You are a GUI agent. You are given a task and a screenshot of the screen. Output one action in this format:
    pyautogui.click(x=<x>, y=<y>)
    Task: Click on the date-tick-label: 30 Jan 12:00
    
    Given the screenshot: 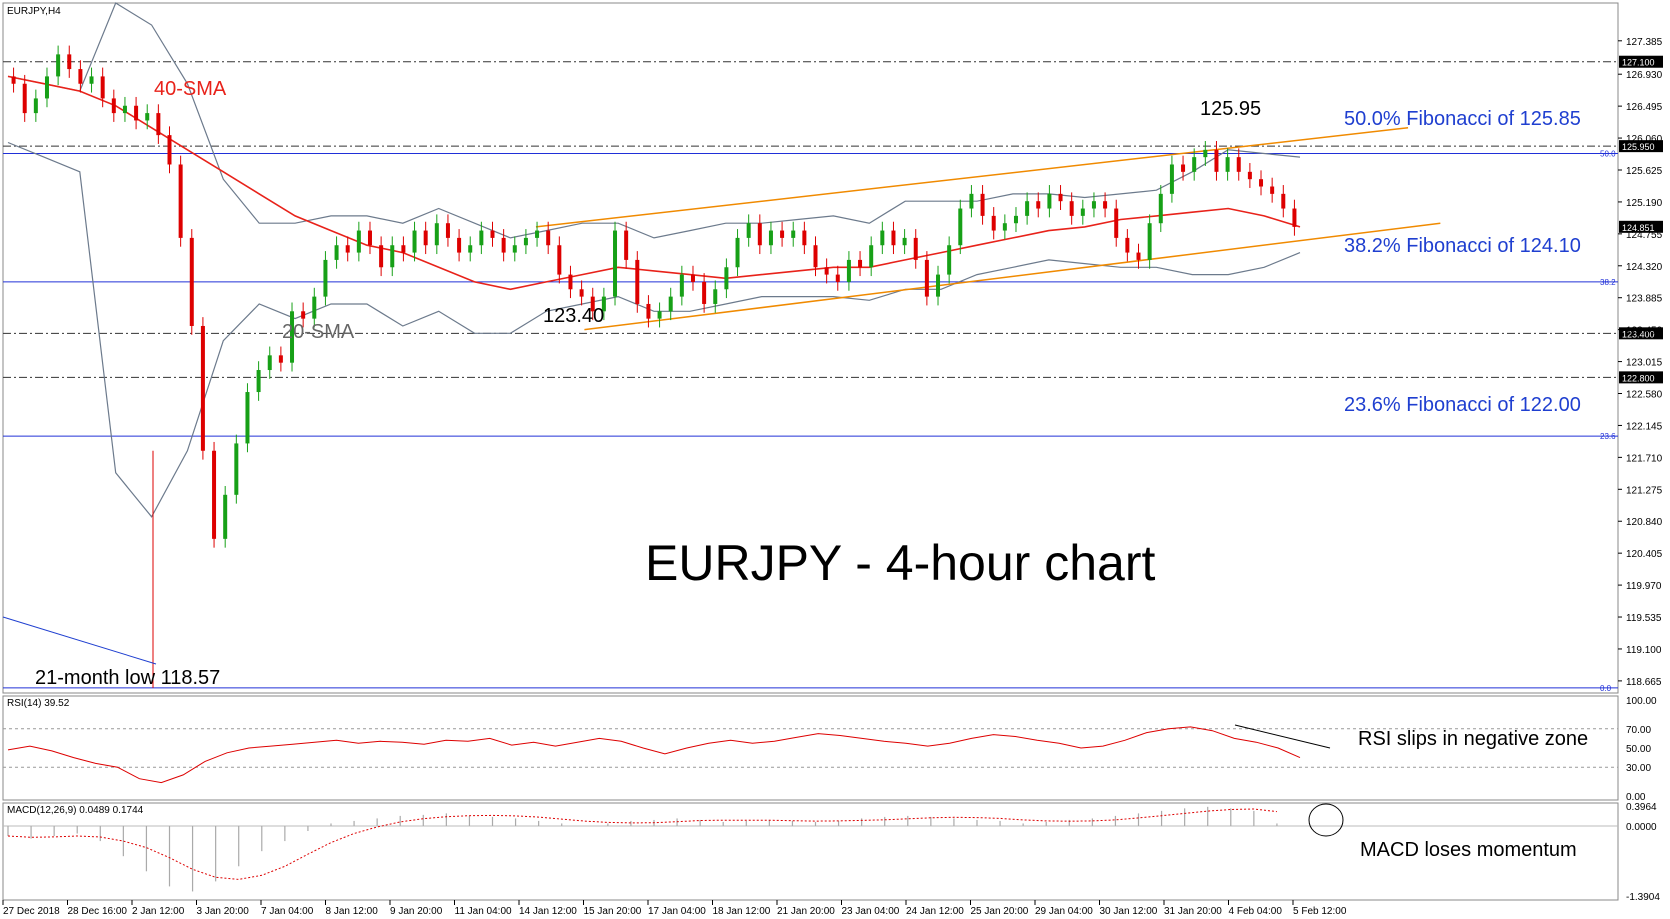 What is the action you would take?
    pyautogui.click(x=1129, y=911)
    